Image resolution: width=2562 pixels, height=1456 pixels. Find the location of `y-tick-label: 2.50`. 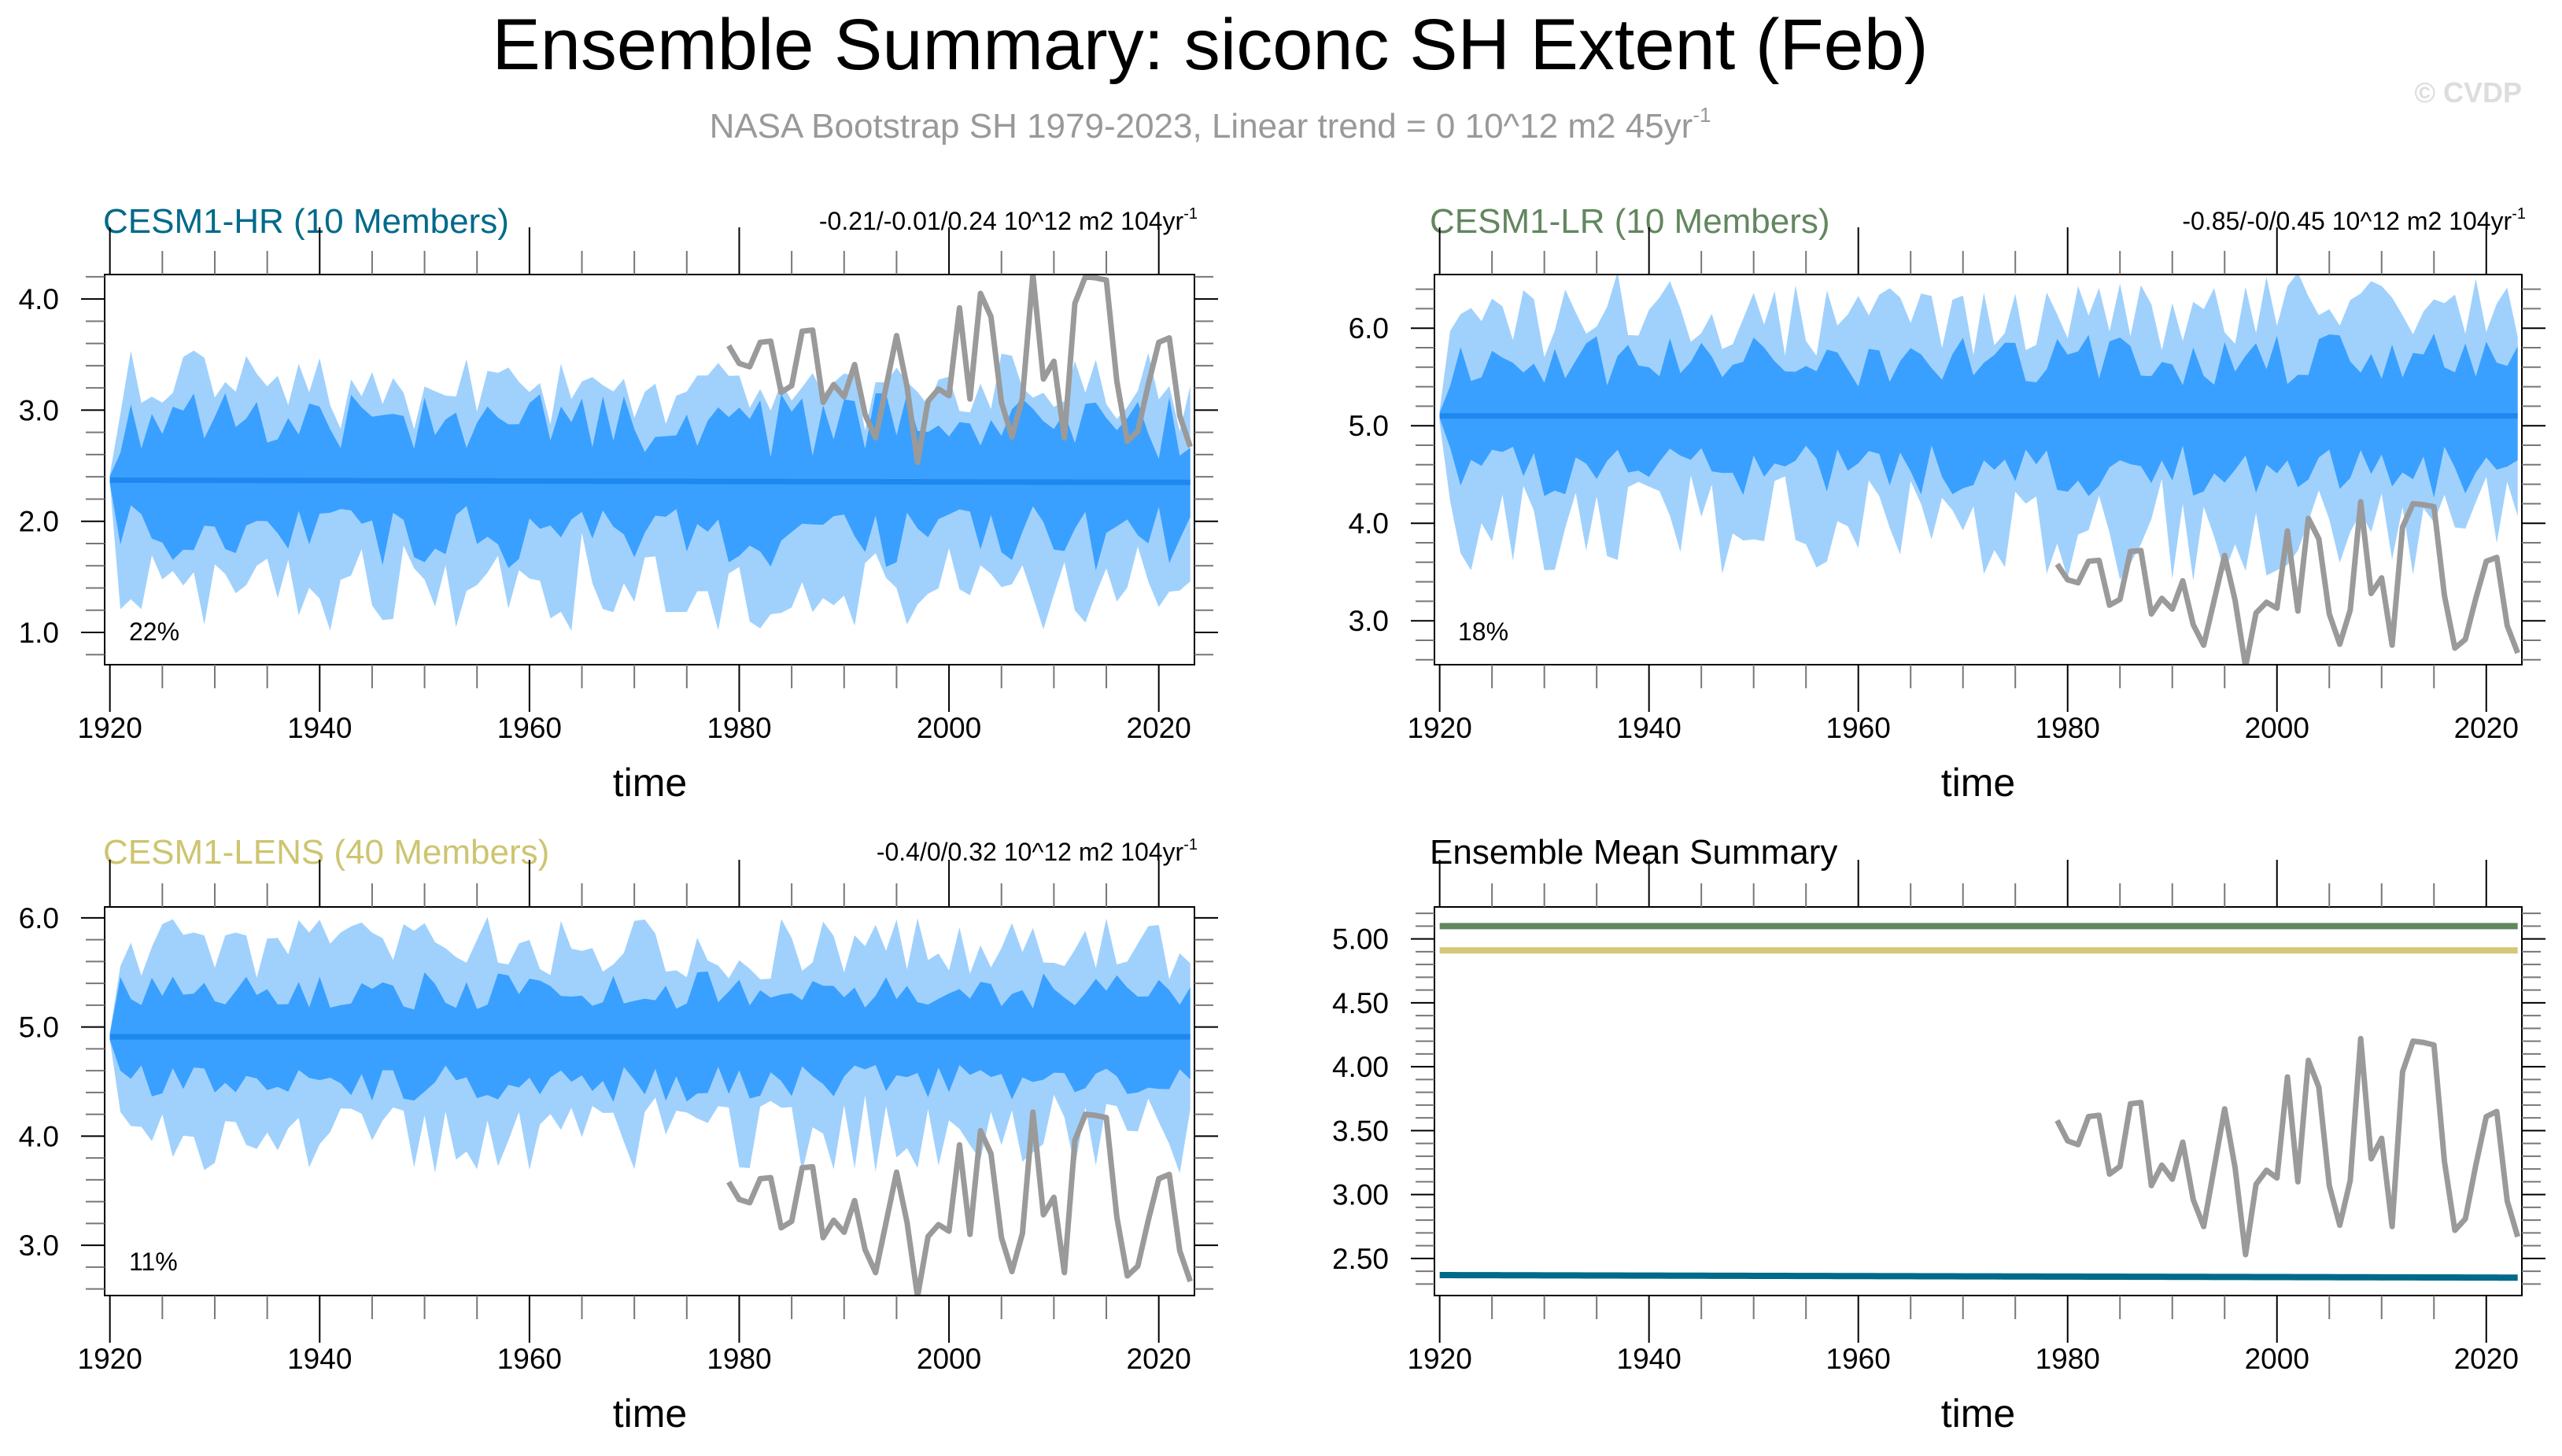

y-tick-label: 2.50 is located at coordinates (1360, 1259).